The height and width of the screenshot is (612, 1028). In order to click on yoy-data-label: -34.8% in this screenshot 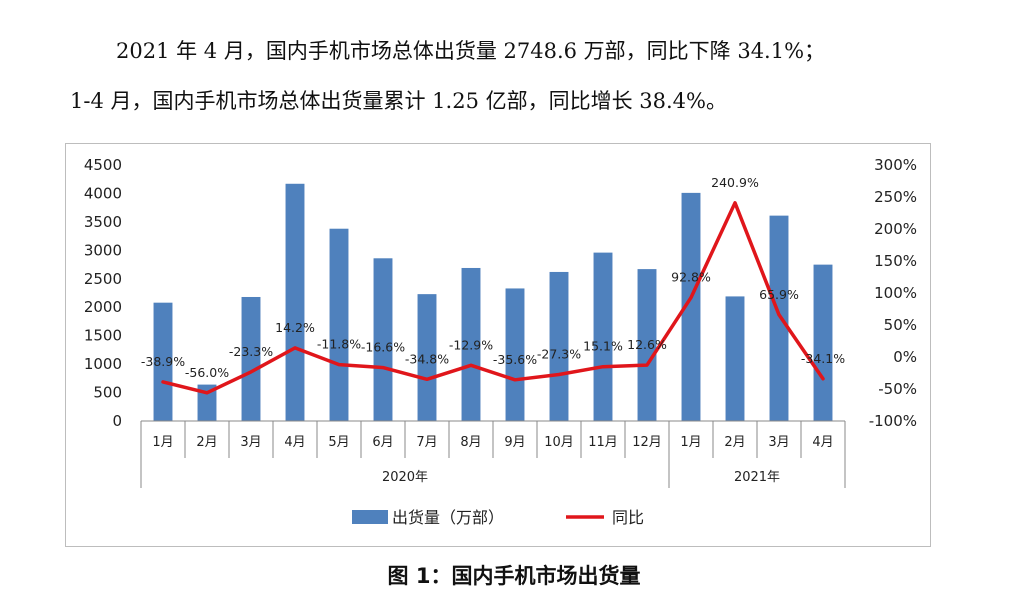, I will do `click(427, 358)`.